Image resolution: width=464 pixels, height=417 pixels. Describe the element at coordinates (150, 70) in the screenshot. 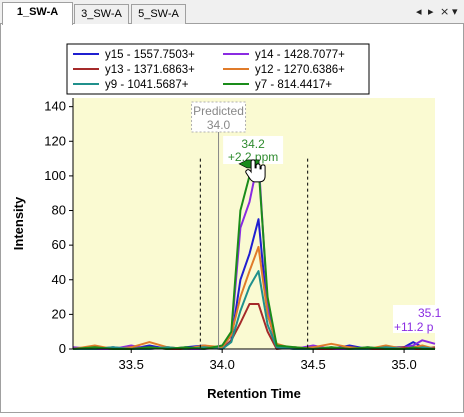

I see `legend-entry: y13 - 1371.6863+` at that location.